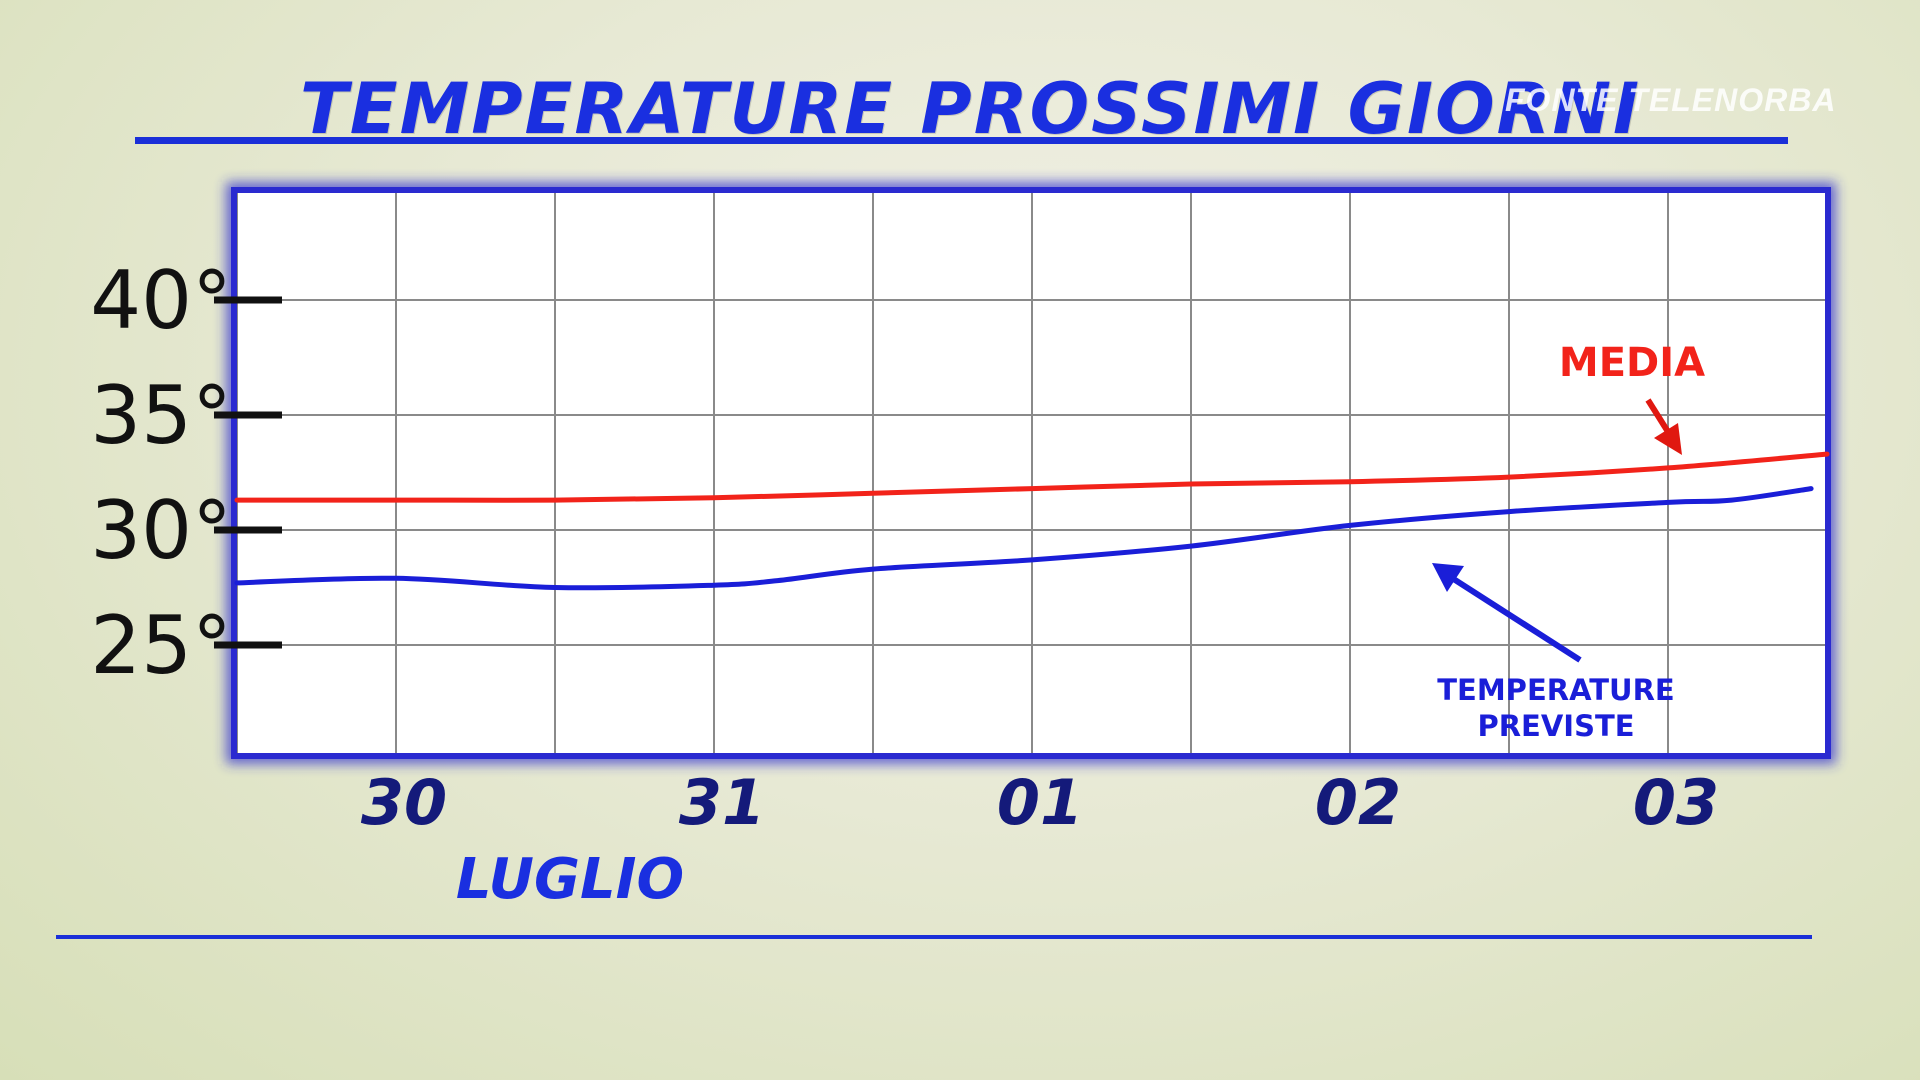  Describe the element at coordinates (1024, 538) in the screenshot. I see `previste-series-line` at that location.